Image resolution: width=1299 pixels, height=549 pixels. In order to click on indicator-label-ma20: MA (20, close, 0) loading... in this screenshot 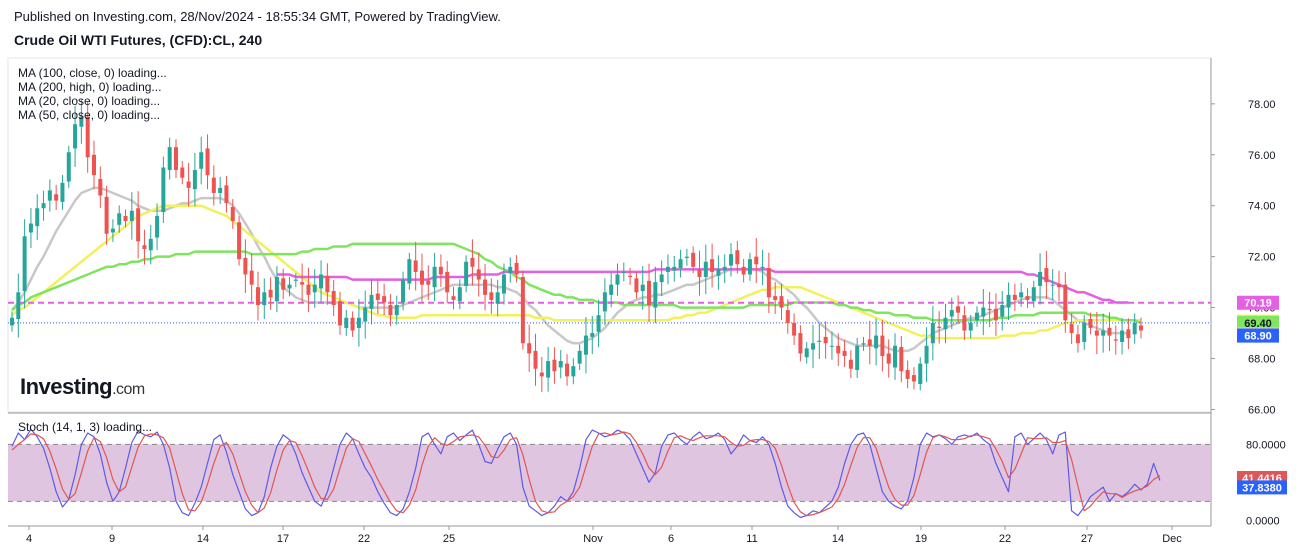, I will do `click(89, 101)`.